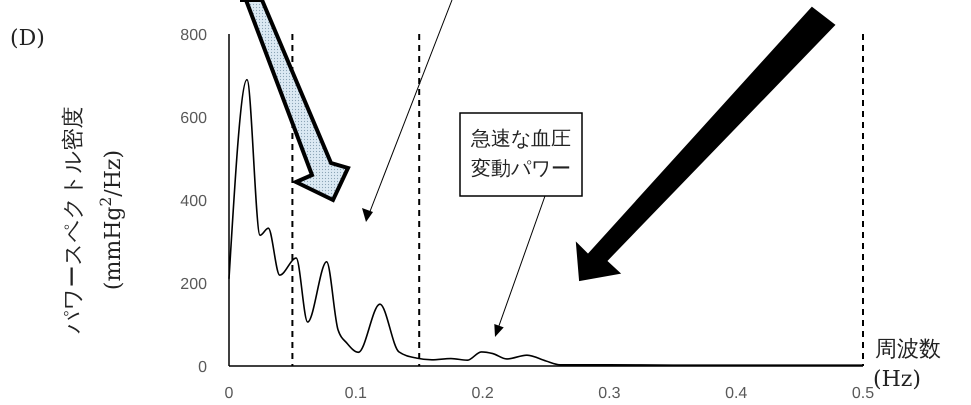 Image resolution: width=971 pixels, height=405 pixels. I want to click on x-tick-label: 0.1, so click(356, 393).